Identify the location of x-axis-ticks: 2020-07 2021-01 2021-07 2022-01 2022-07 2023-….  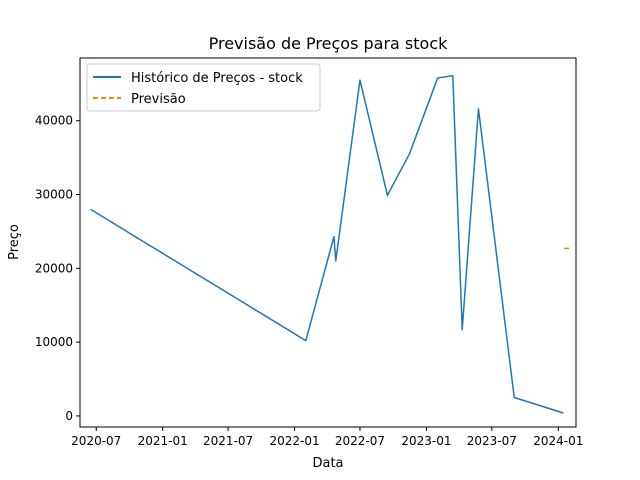
(327, 437).